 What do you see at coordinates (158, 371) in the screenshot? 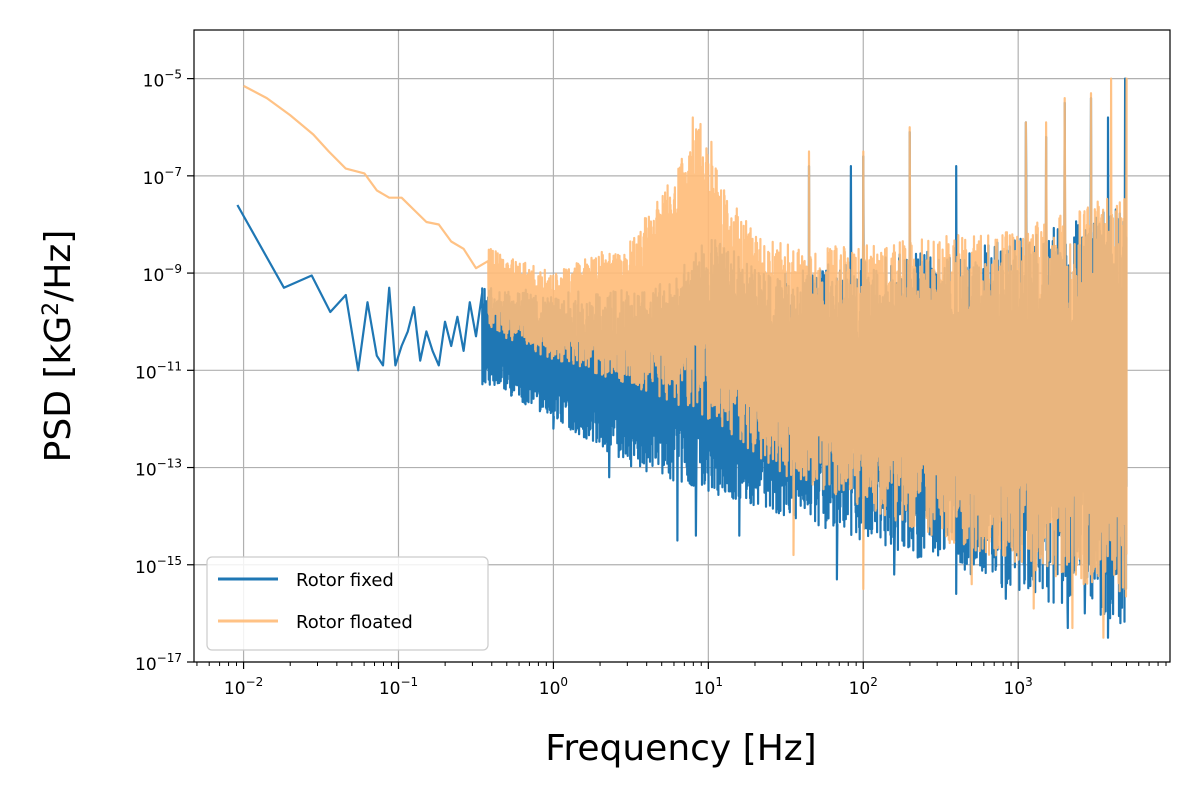
I see `y-tick-label-3: 10⁻¹¹` at bounding box center [158, 371].